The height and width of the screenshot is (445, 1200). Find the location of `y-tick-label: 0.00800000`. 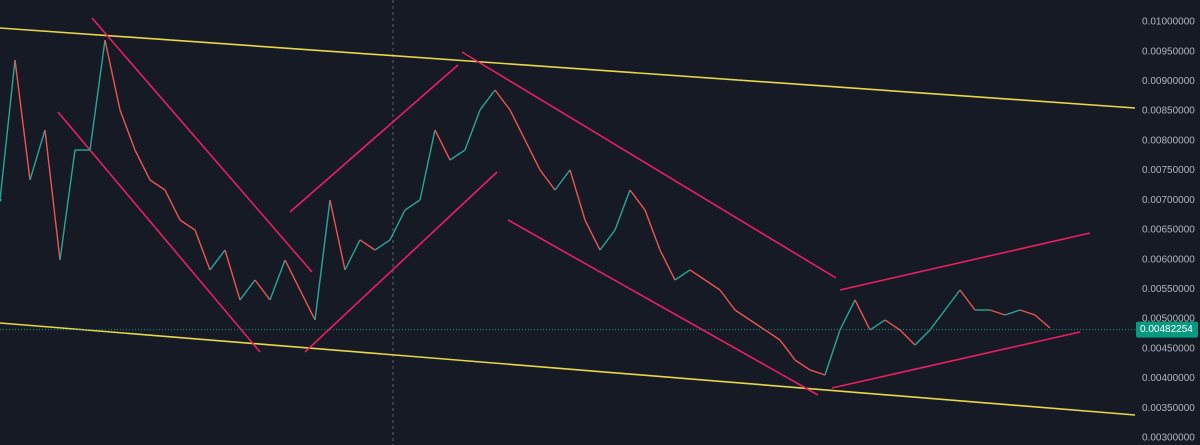

y-tick-label: 0.00800000 is located at coordinates (1168, 140).